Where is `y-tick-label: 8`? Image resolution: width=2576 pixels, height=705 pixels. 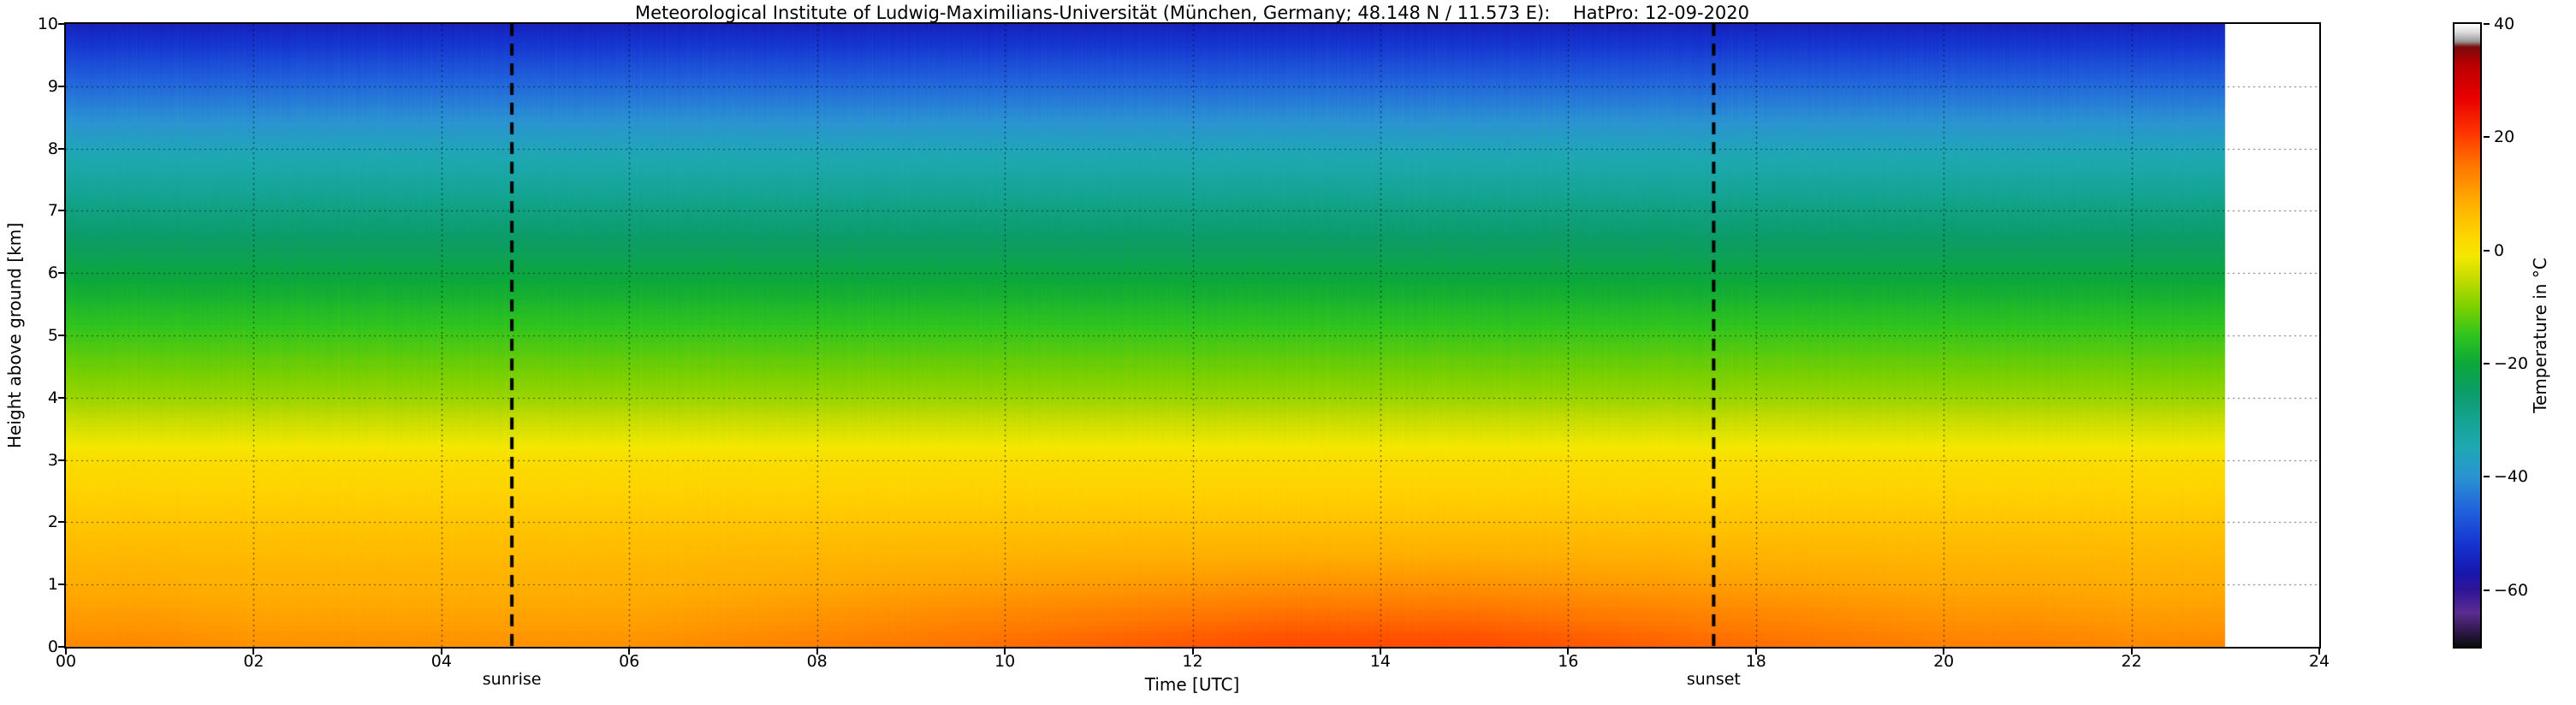 y-tick-label: 8 is located at coordinates (52, 148).